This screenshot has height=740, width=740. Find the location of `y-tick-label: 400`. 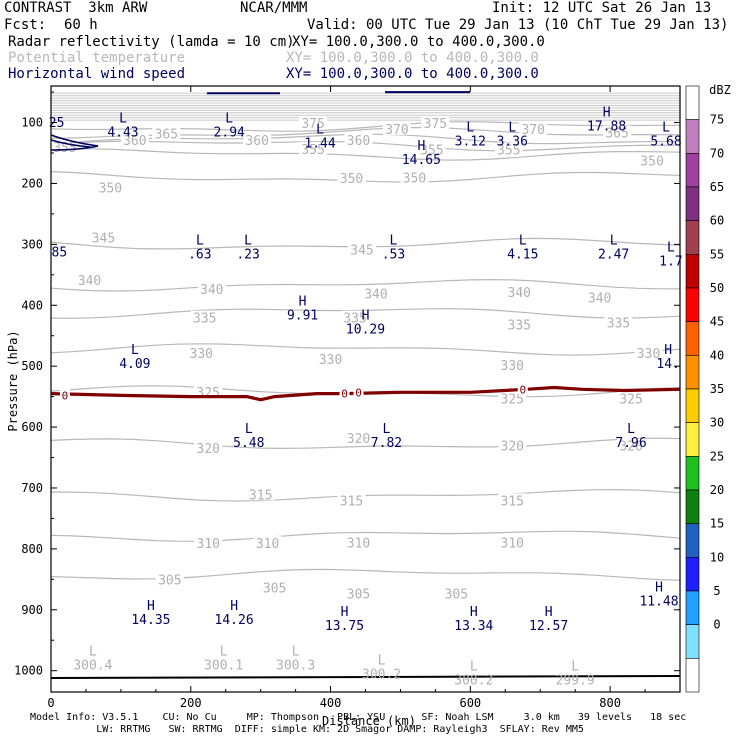

y-tick-label: 400 is located at coordinates (32, 305).